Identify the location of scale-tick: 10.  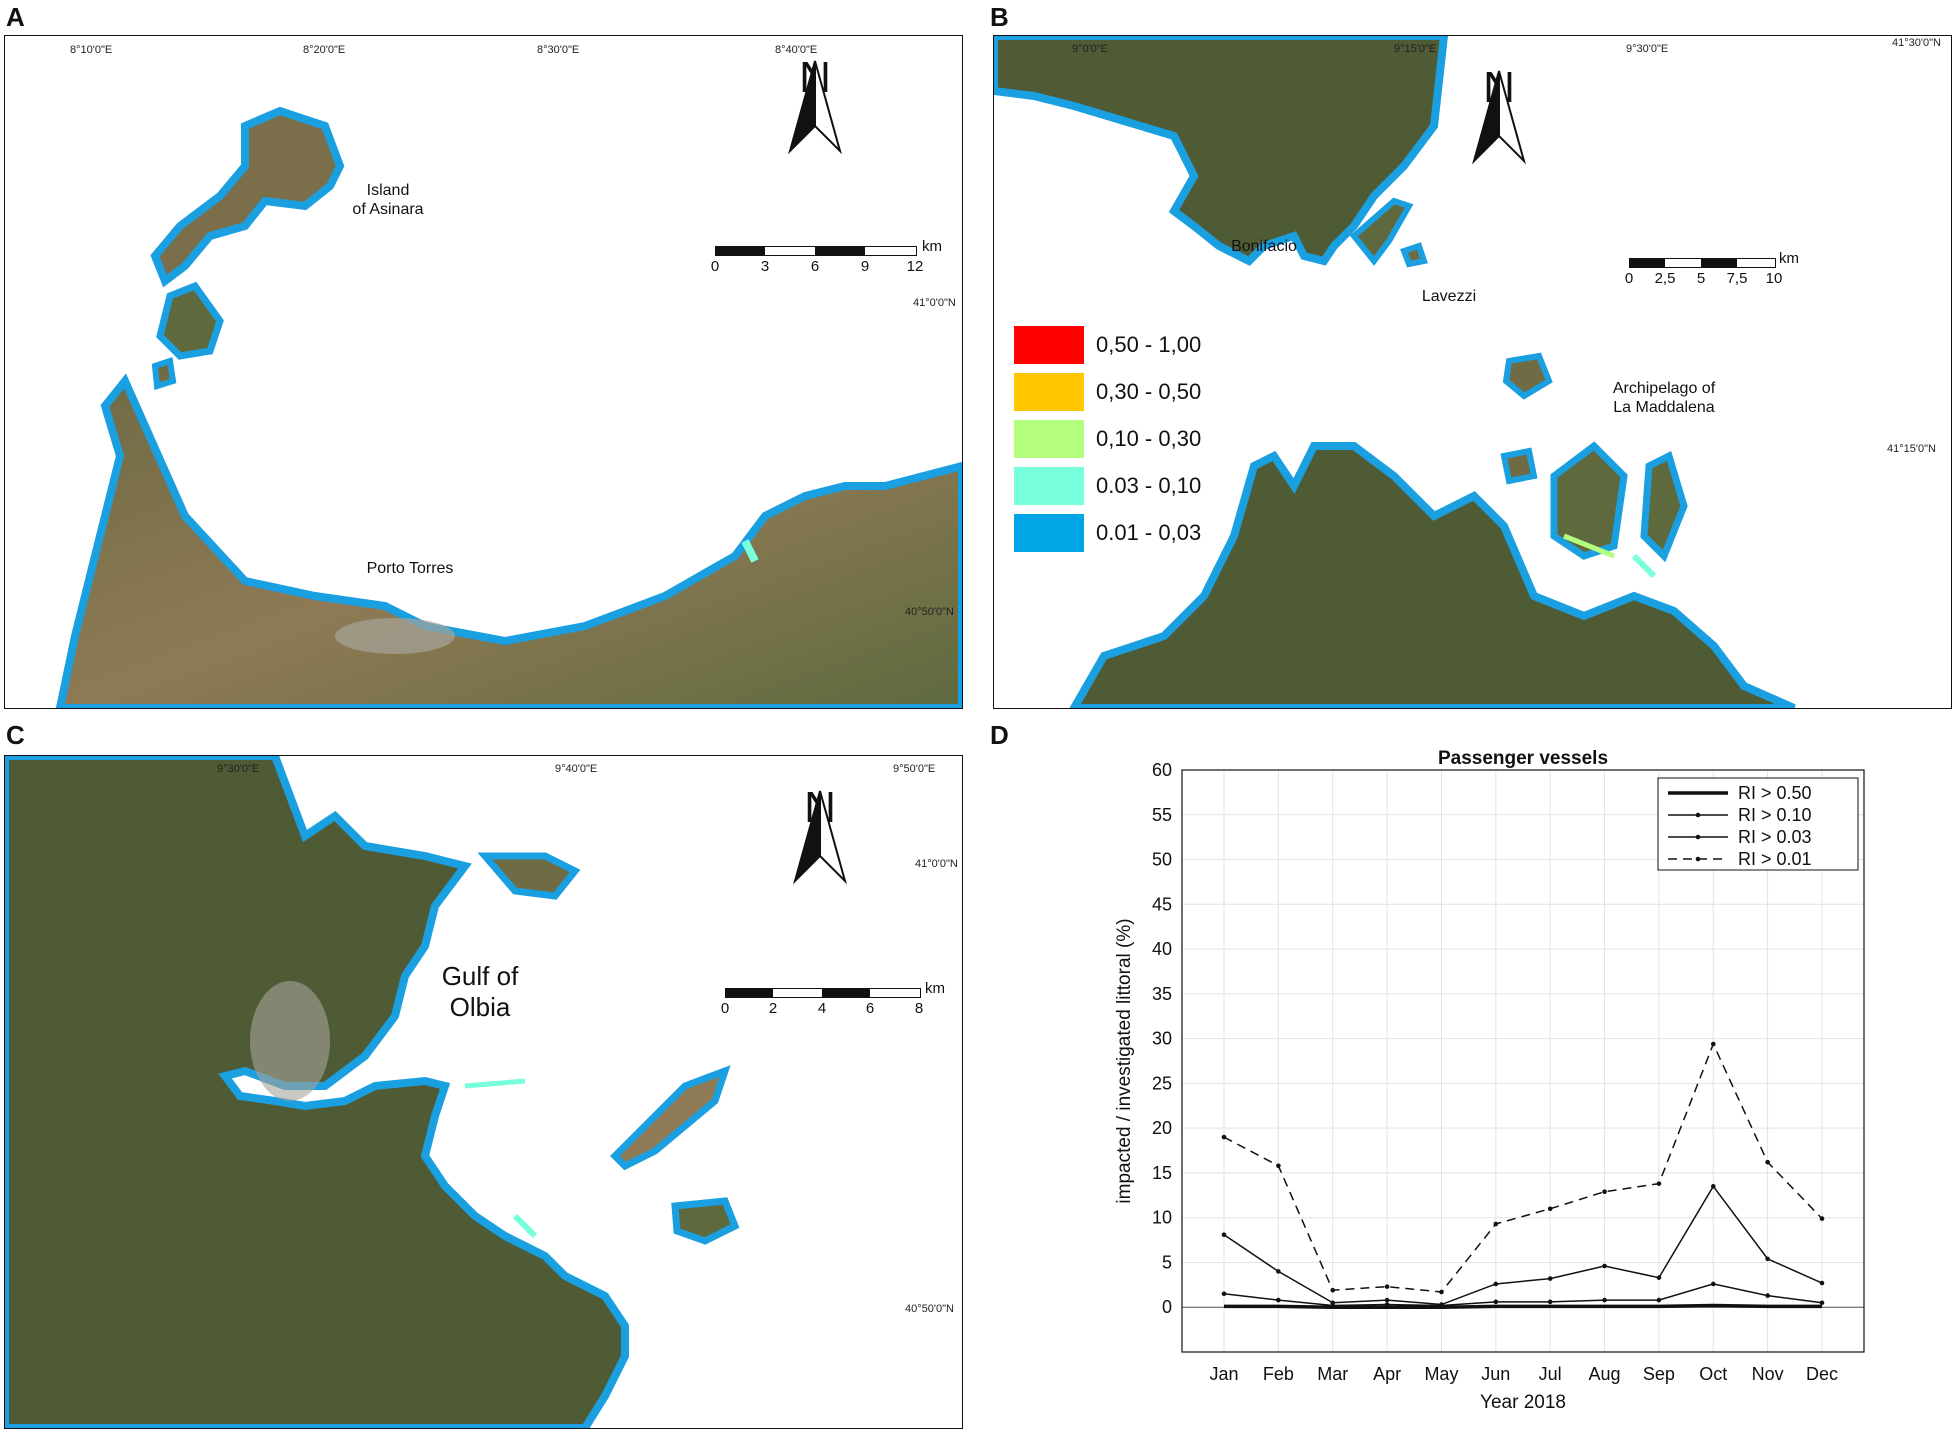
(1774, 278).